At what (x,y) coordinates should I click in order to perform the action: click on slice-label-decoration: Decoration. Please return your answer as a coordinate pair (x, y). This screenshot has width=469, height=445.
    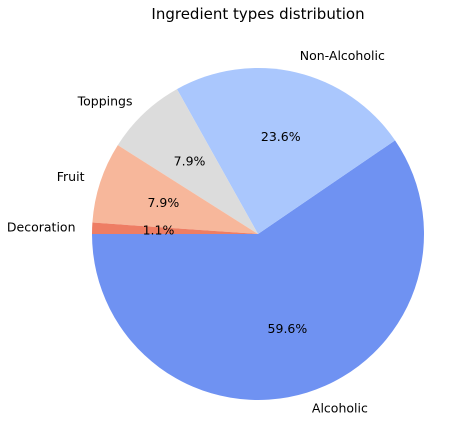
    Looking at the image, I should click on (41, 227).